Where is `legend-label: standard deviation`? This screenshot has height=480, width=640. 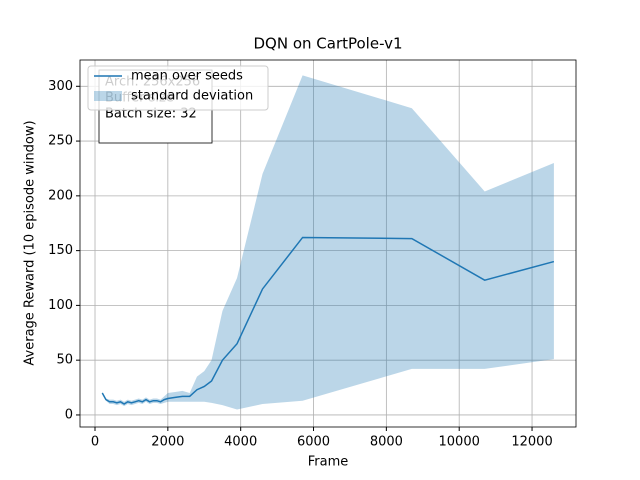 legend-label: standard deviation is located at coordinates (192, 96).